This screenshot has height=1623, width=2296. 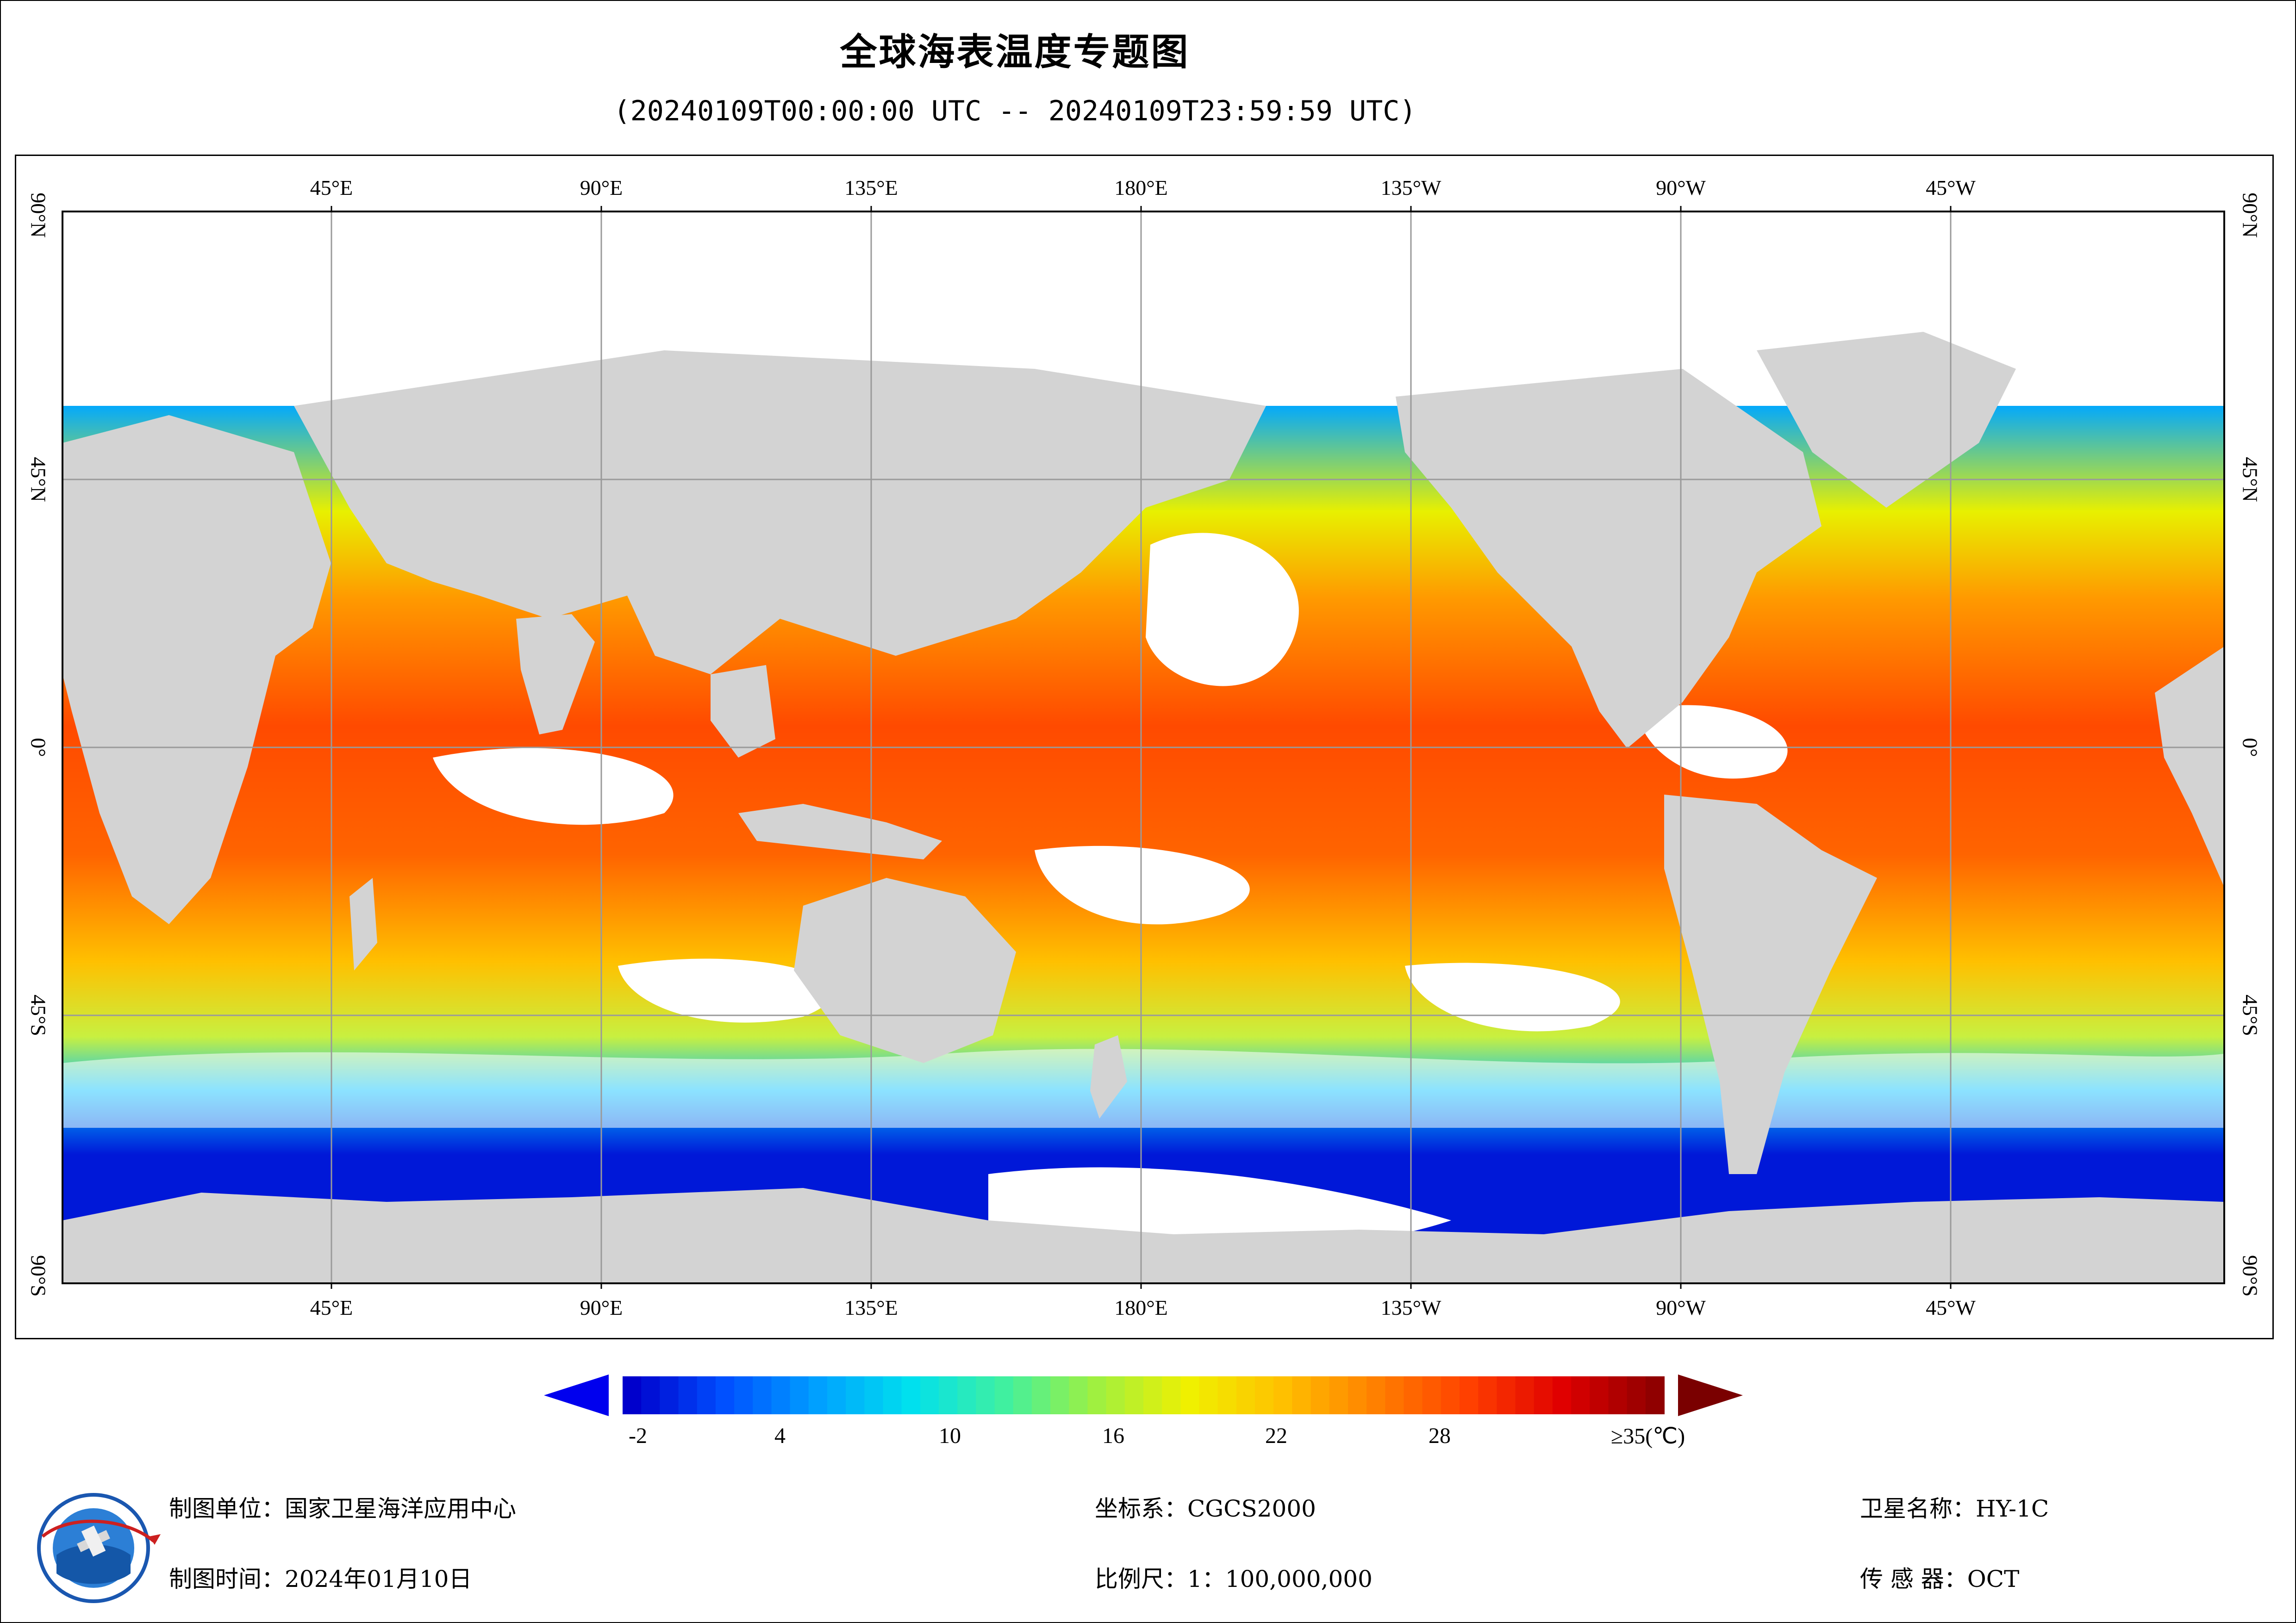 What do you see at coordinates (100, 1548) in the screenshot?
I see `nsoas-logo-icon` at bounding box center [100, 1548].